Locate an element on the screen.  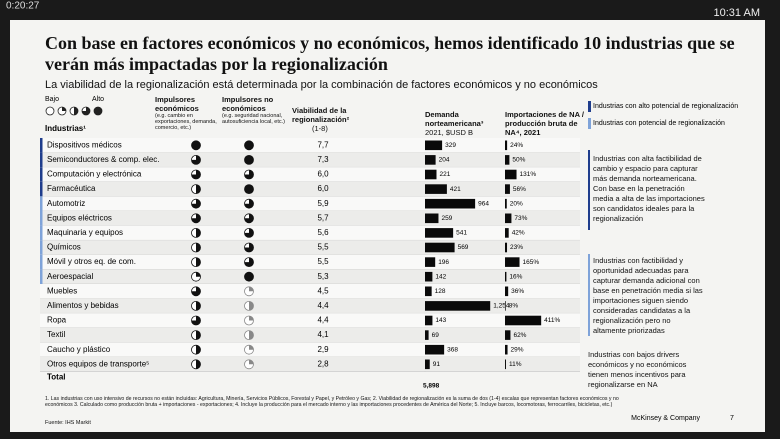
demand-label: 964 is located at coordinates (483, 203).